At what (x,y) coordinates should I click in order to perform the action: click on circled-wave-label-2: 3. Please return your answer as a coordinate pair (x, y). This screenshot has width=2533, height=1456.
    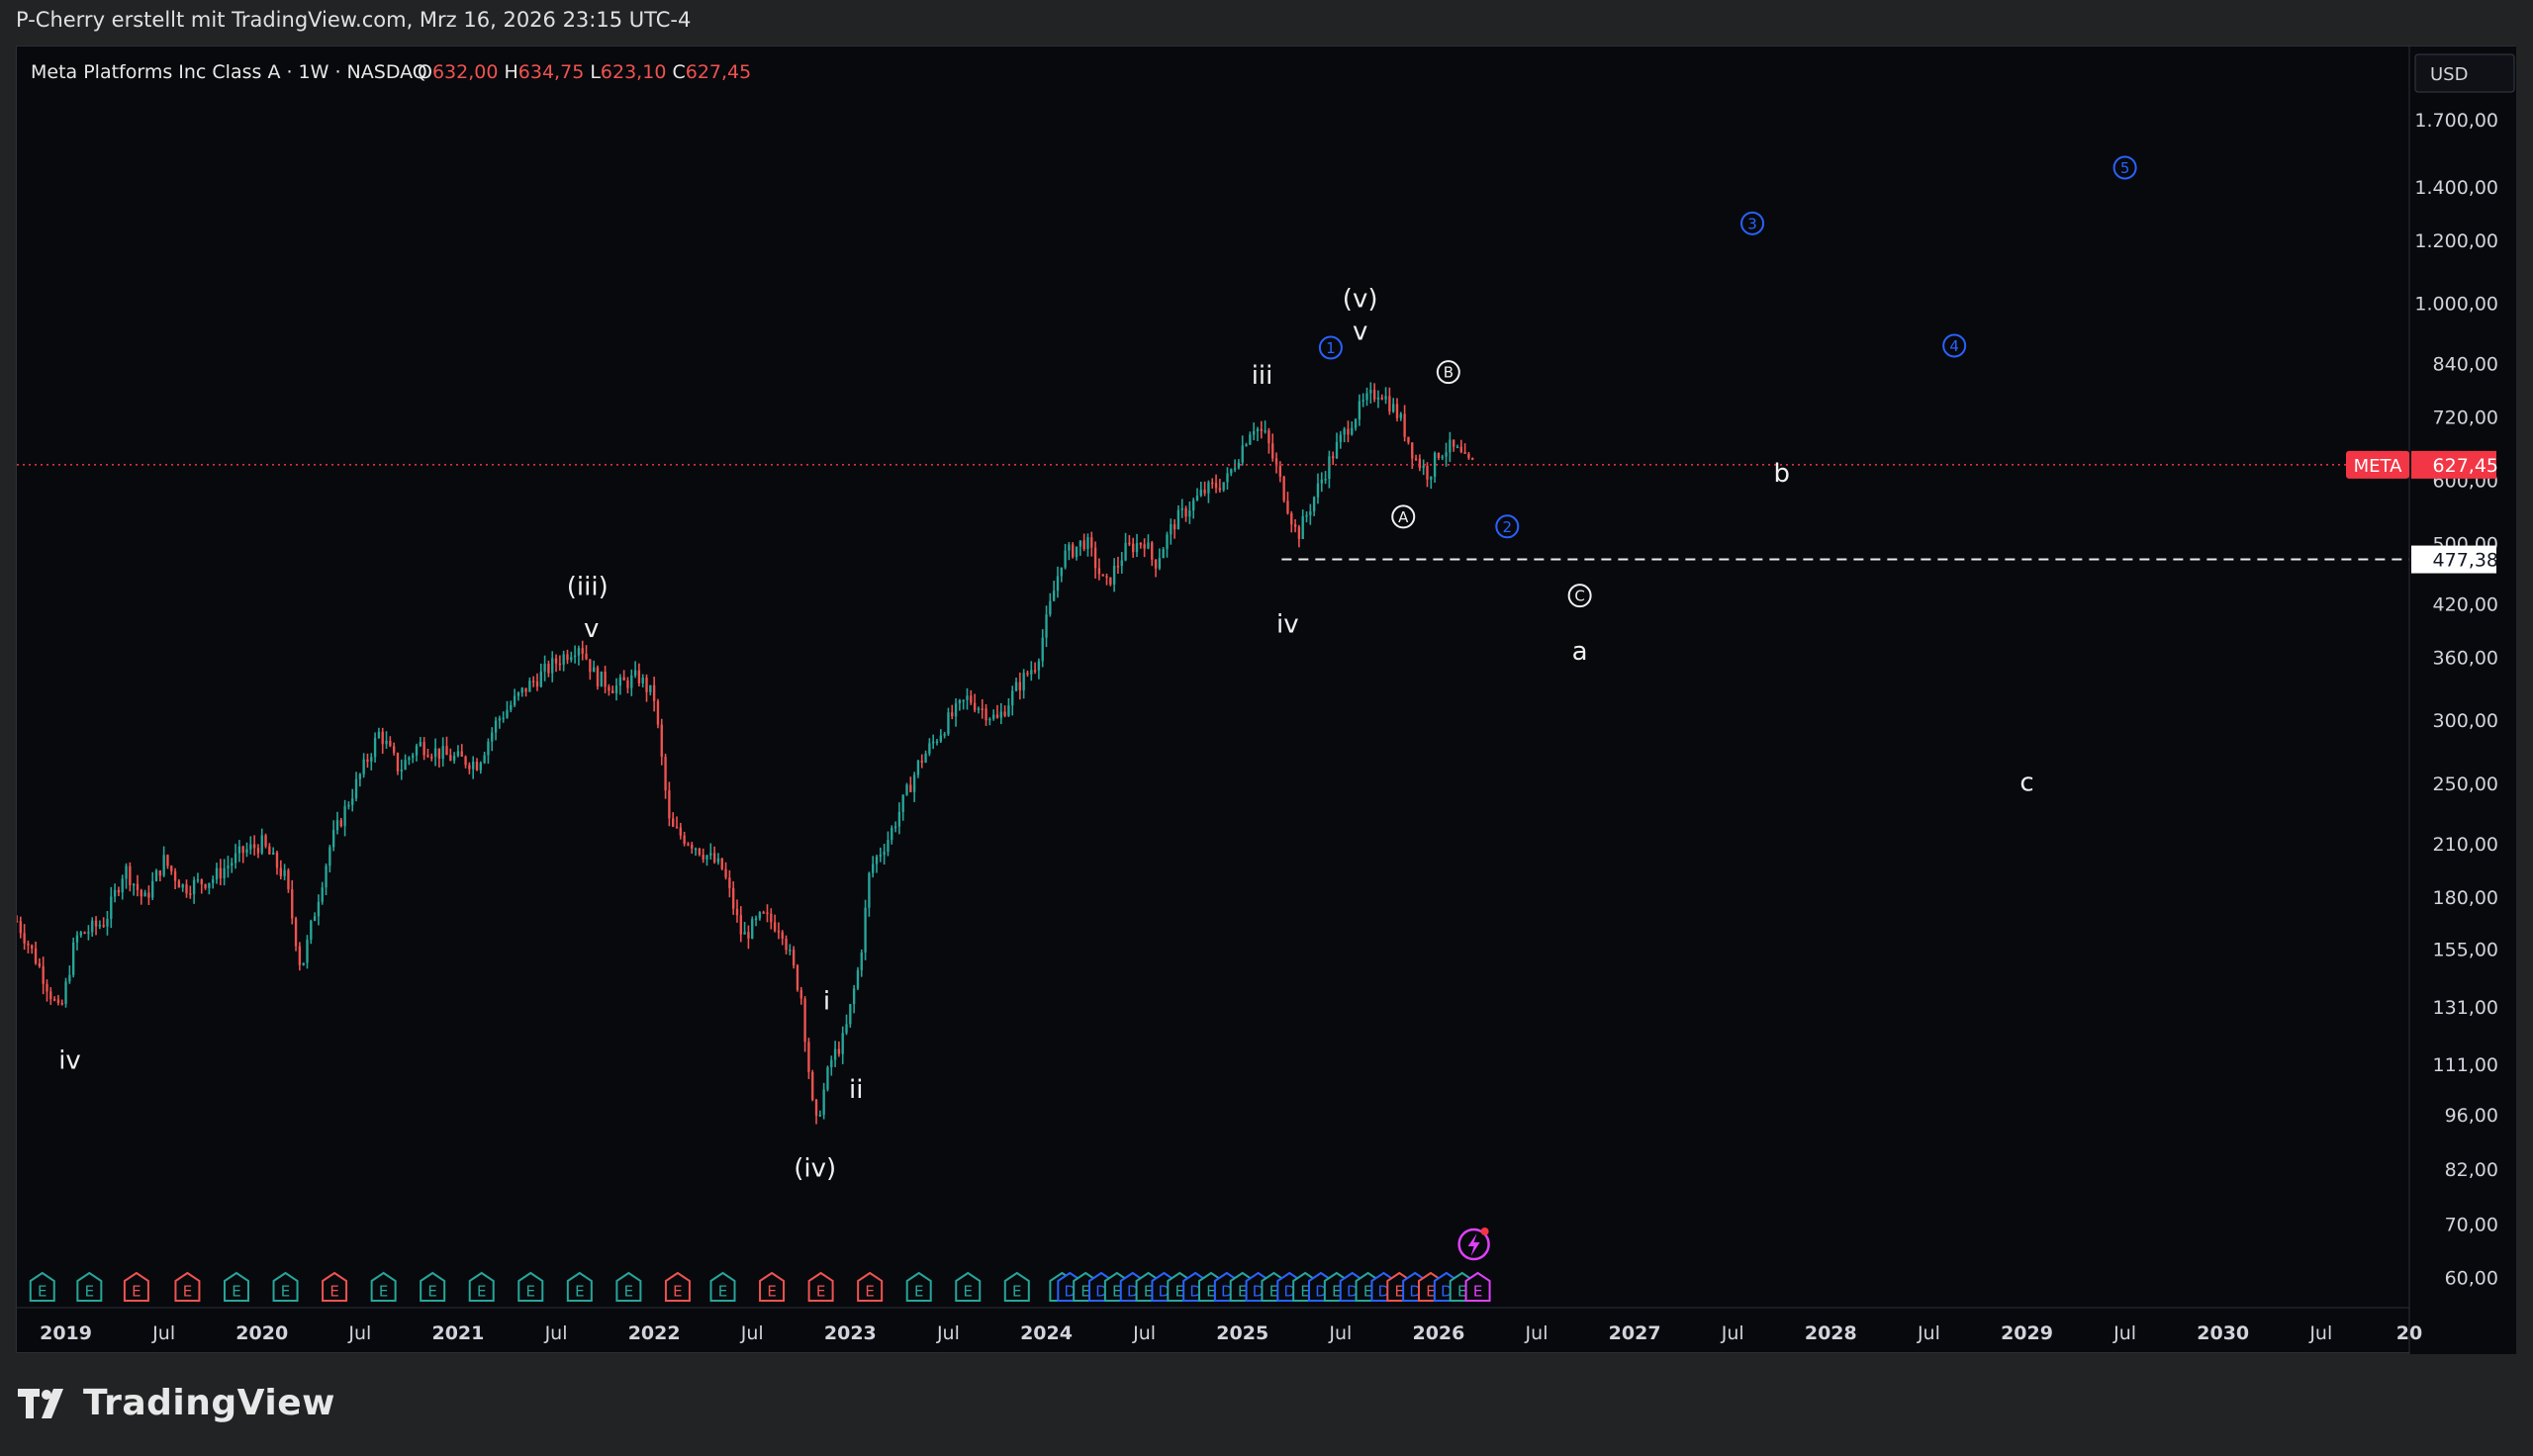
    Looking at the image, I should click on (1753, 223).